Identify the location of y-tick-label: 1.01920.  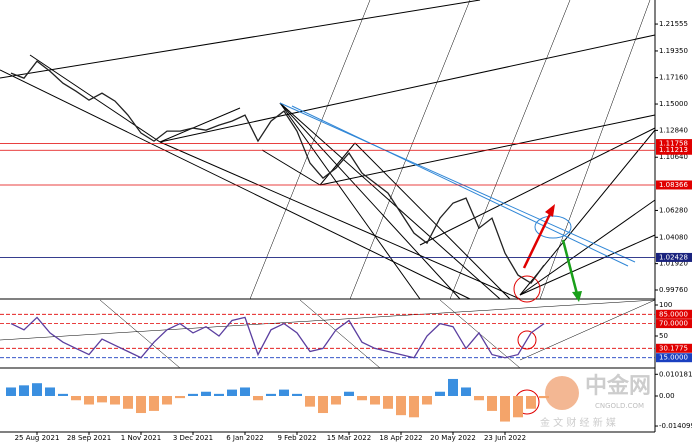
(673, 264).